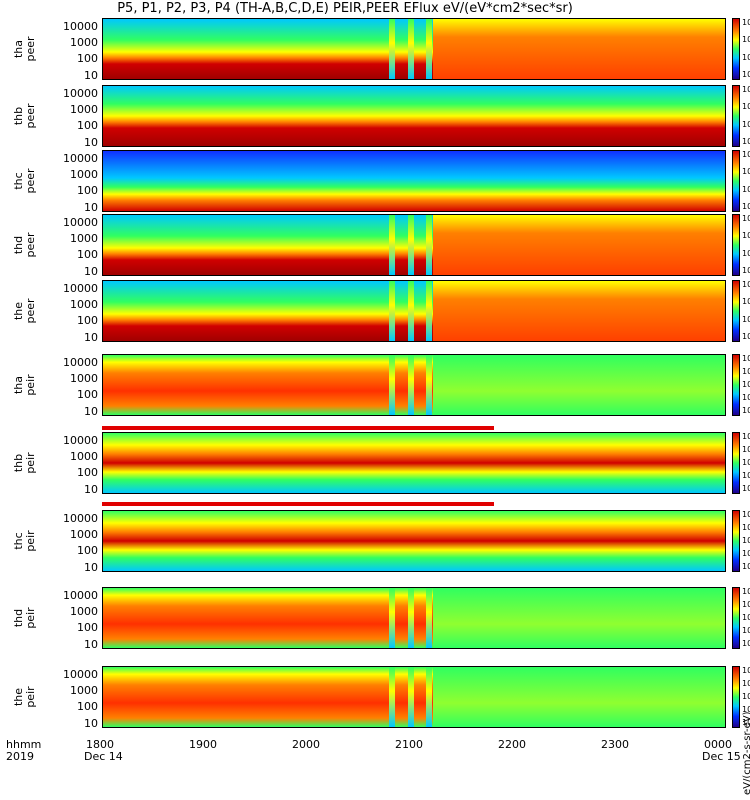  I want to click on x-tick-label: 2100, so click(409, 744).